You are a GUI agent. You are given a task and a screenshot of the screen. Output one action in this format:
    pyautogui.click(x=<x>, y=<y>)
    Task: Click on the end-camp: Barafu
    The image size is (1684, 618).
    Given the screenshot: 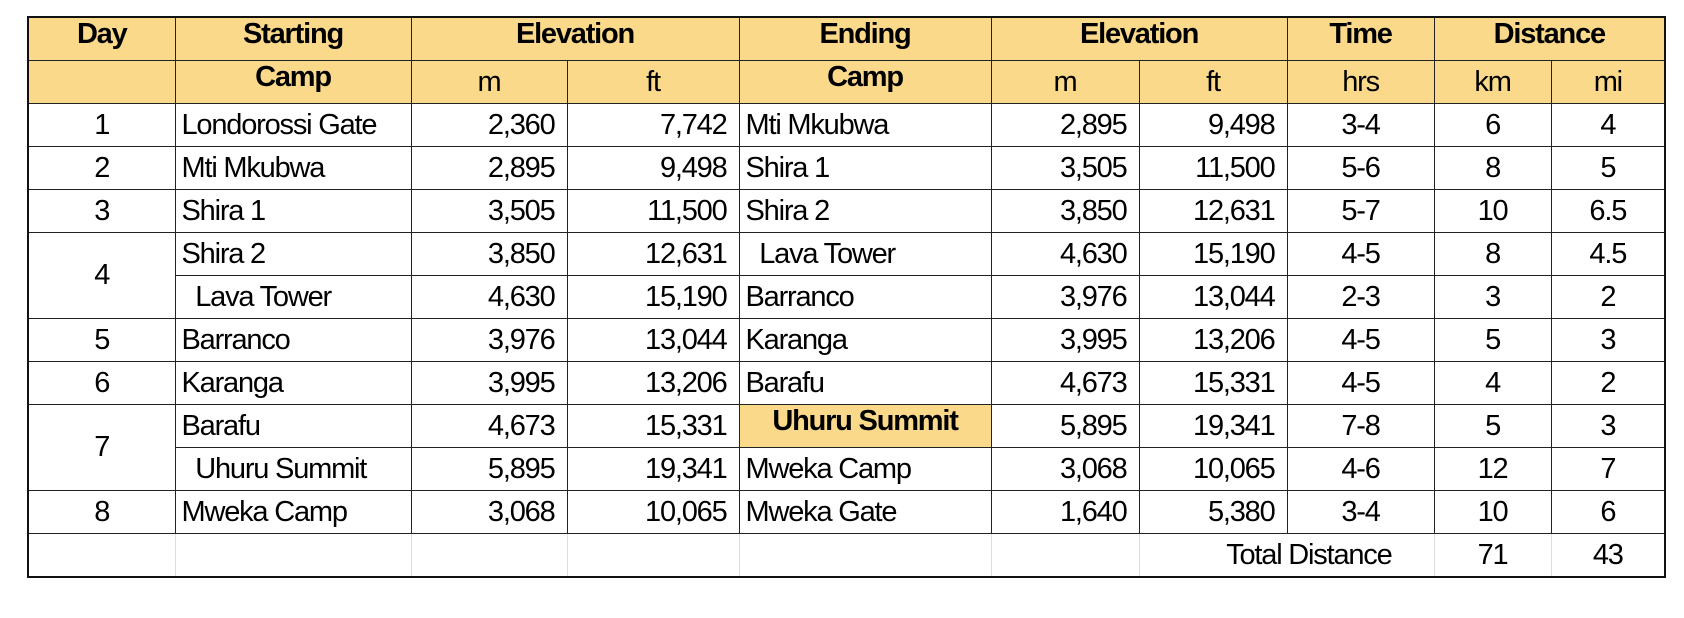 What is the action you would take?
    pyautogui.click(x=865, y=383)
    